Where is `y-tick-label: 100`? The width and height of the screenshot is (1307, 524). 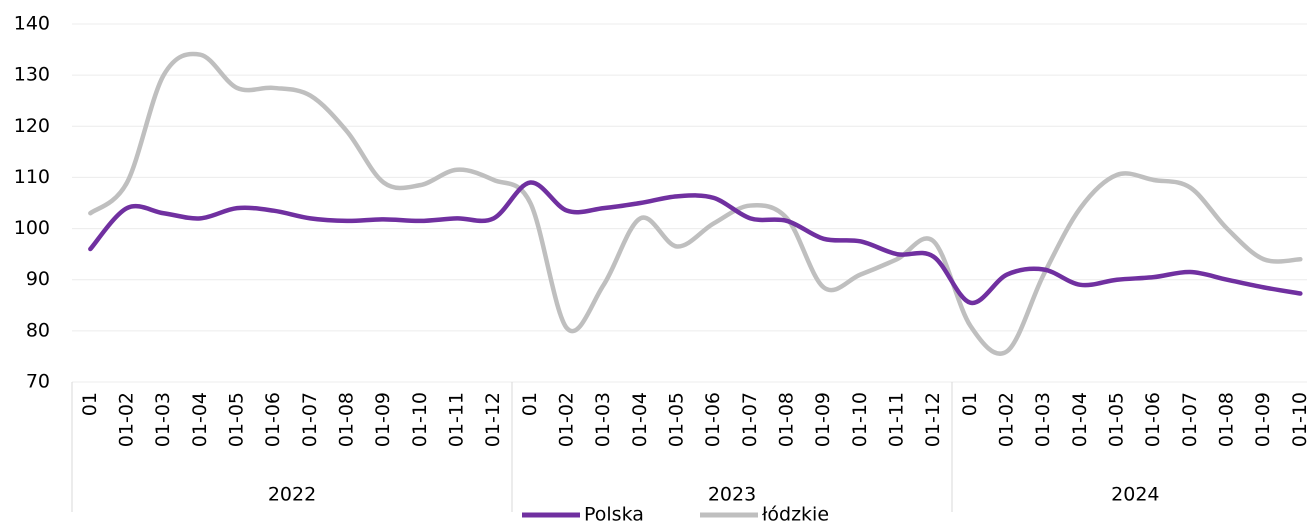
y-tick-label: 100 is located at coordinates (32, 228).